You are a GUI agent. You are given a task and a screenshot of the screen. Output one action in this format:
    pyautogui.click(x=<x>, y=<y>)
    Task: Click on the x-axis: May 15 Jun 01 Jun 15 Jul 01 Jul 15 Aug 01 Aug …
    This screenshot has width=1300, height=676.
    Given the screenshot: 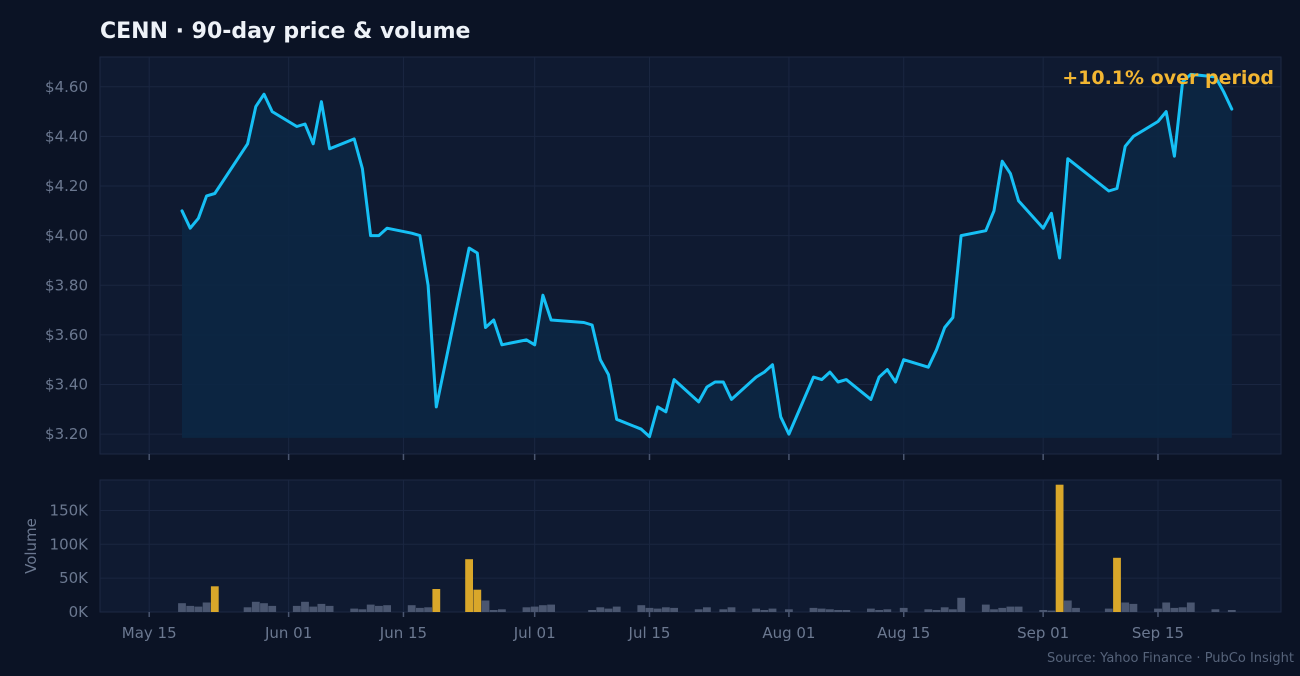 What is the action you would take?
    pyautogui.click(x=653, y=627)
    